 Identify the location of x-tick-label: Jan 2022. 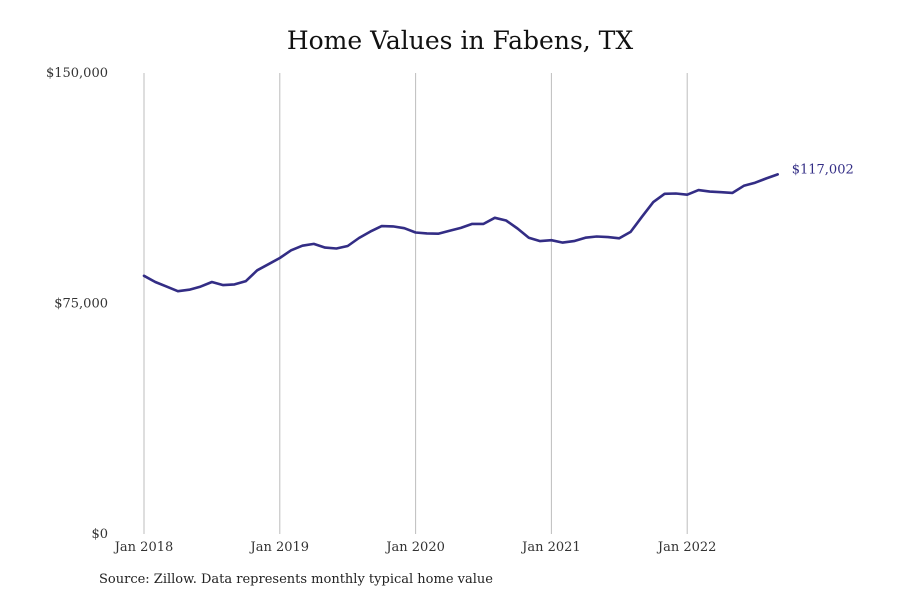
(686, 547).